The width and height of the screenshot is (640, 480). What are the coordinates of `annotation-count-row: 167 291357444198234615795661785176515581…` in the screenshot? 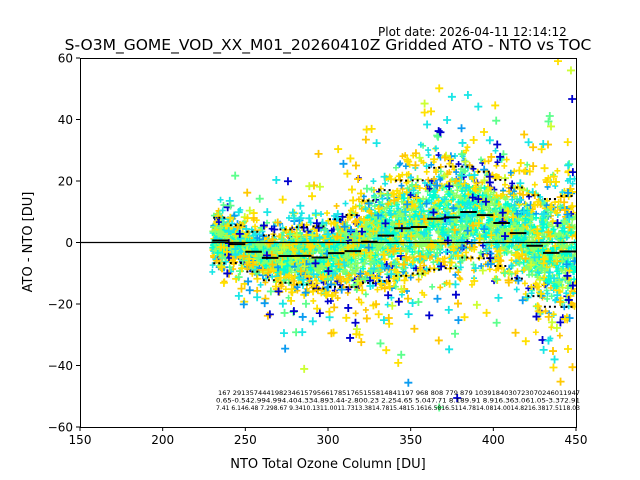 It's located at (399, 393).